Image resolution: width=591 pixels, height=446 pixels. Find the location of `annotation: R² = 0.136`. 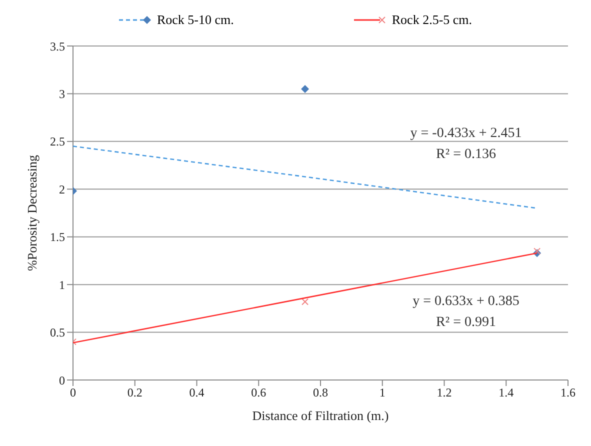

annotation: R² = 0.136 is located at coordinates (466, 154).